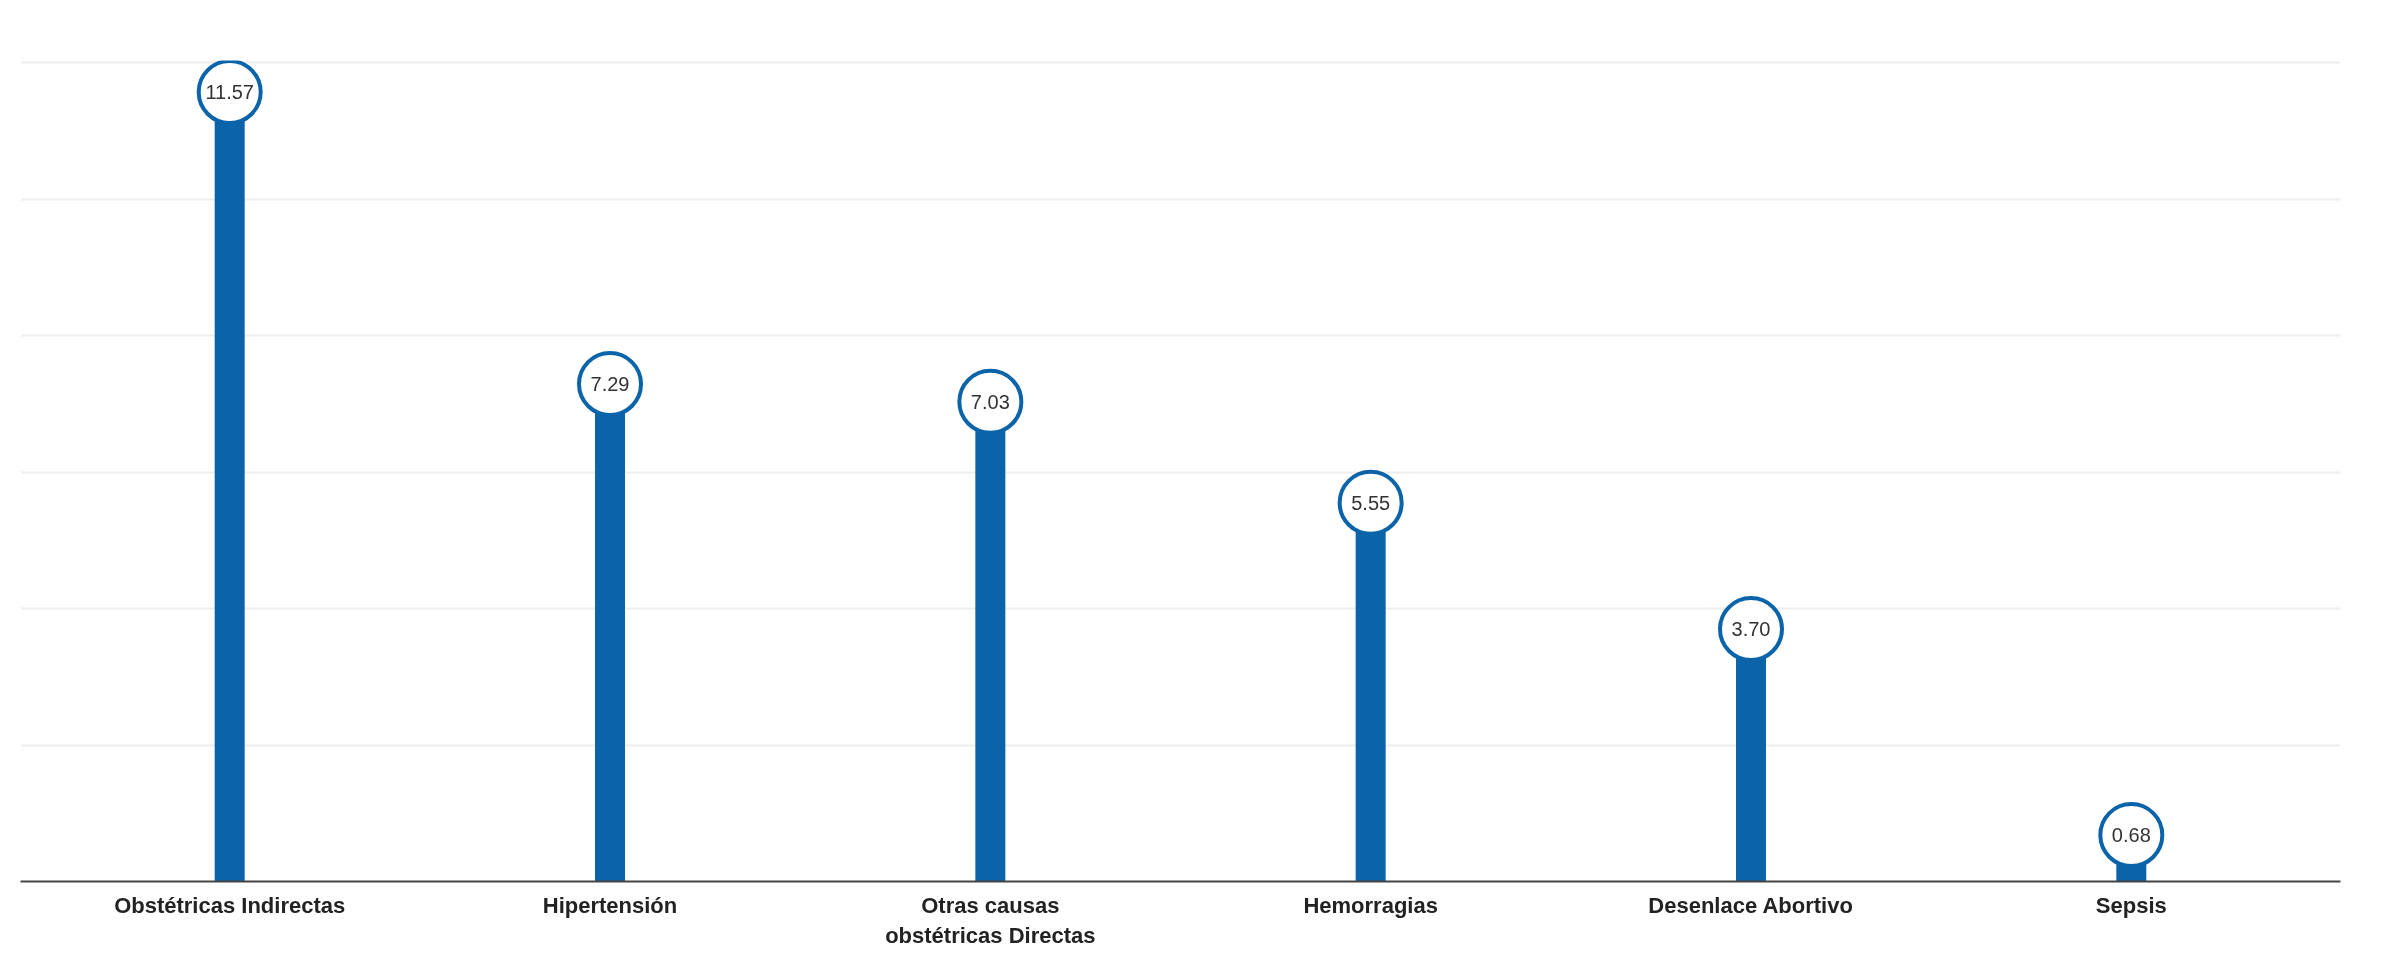 Image resolution: width=2382 pixels, height=970 pixels. I want to click on x-tick-label: Hipertensión, so click(610, 905).